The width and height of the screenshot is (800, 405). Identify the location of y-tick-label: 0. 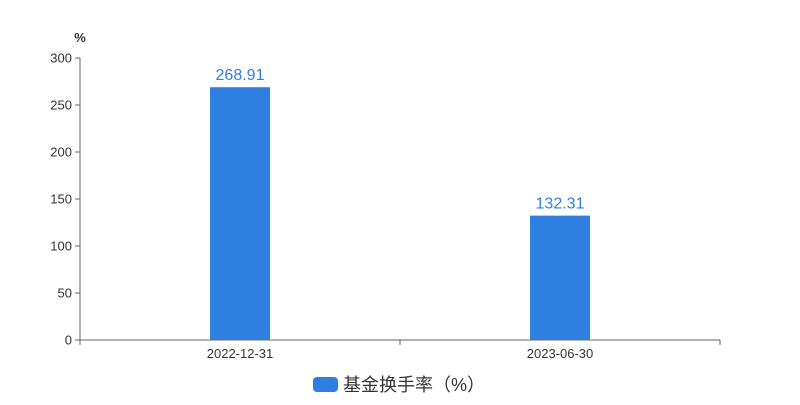
(68, 340).